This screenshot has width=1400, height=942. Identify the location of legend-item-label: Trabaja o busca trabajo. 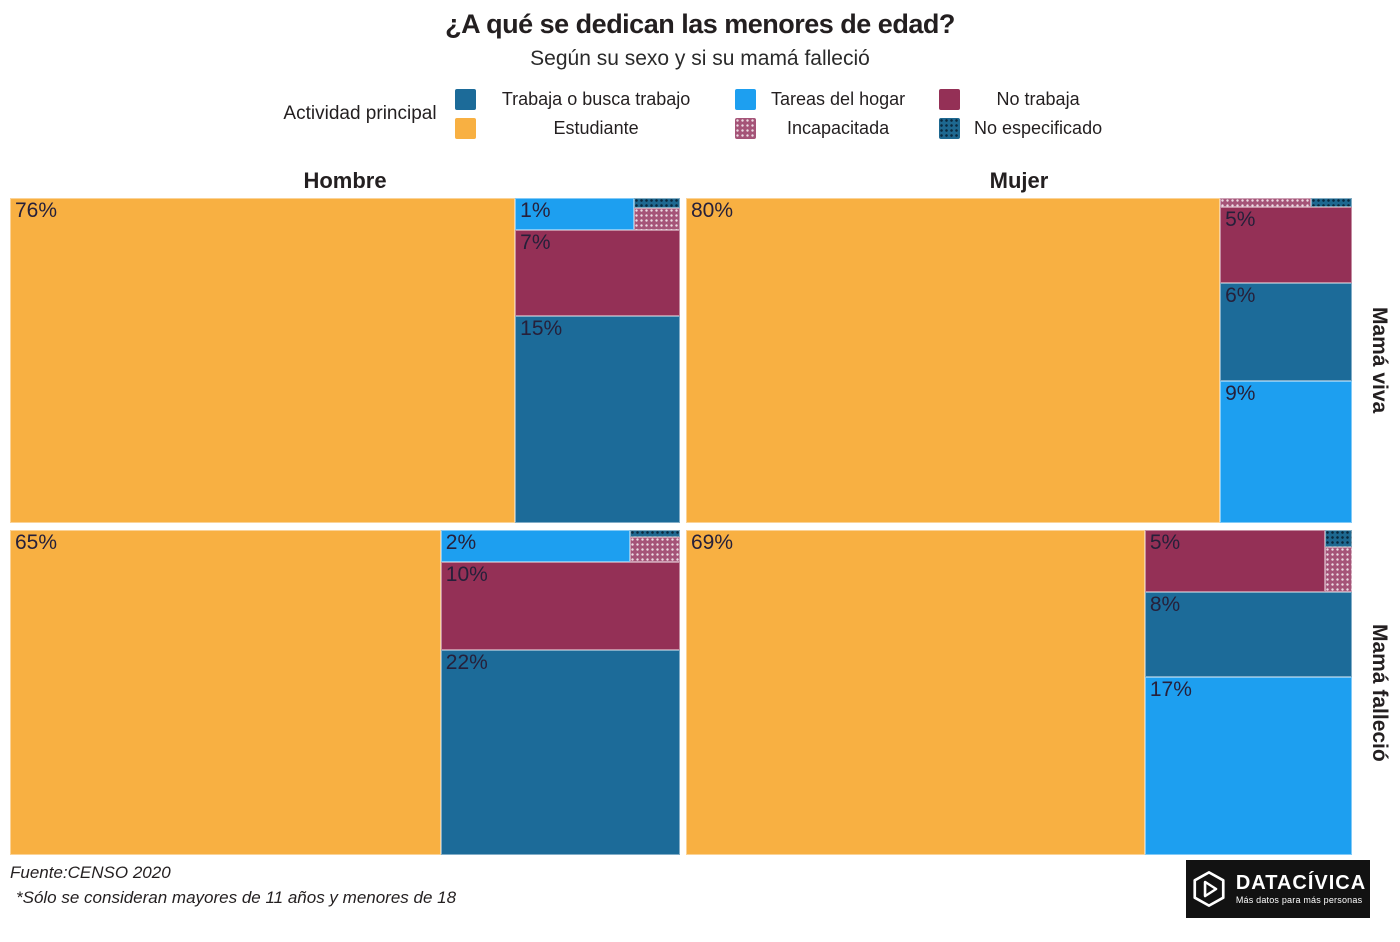
(596, 98).